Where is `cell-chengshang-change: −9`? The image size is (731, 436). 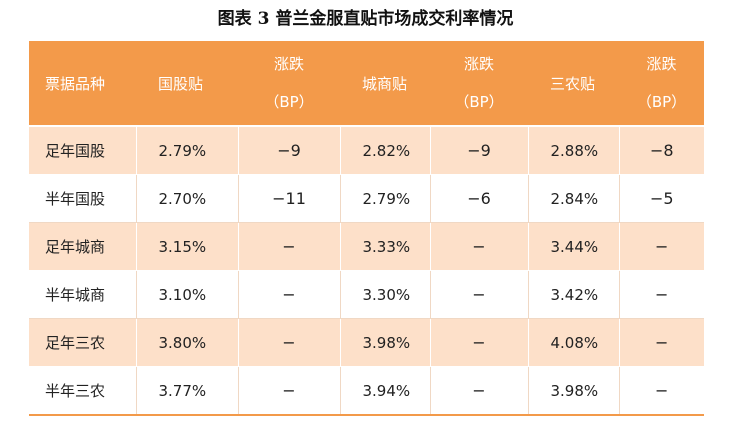
cell-chengshang-change: −9 is located at coordinates (479, 150).